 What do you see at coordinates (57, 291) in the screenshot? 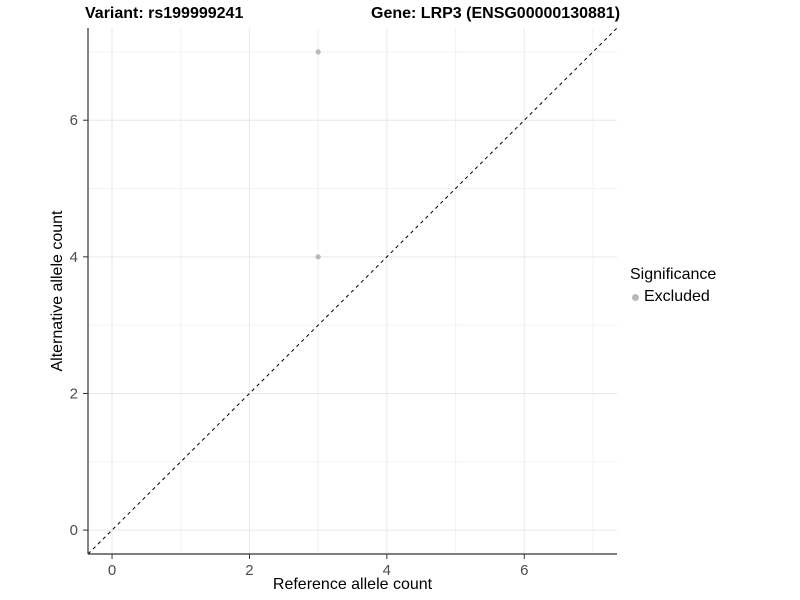
I see `y-axis-title: Alternative allele count` at bounding box center [57, 291].